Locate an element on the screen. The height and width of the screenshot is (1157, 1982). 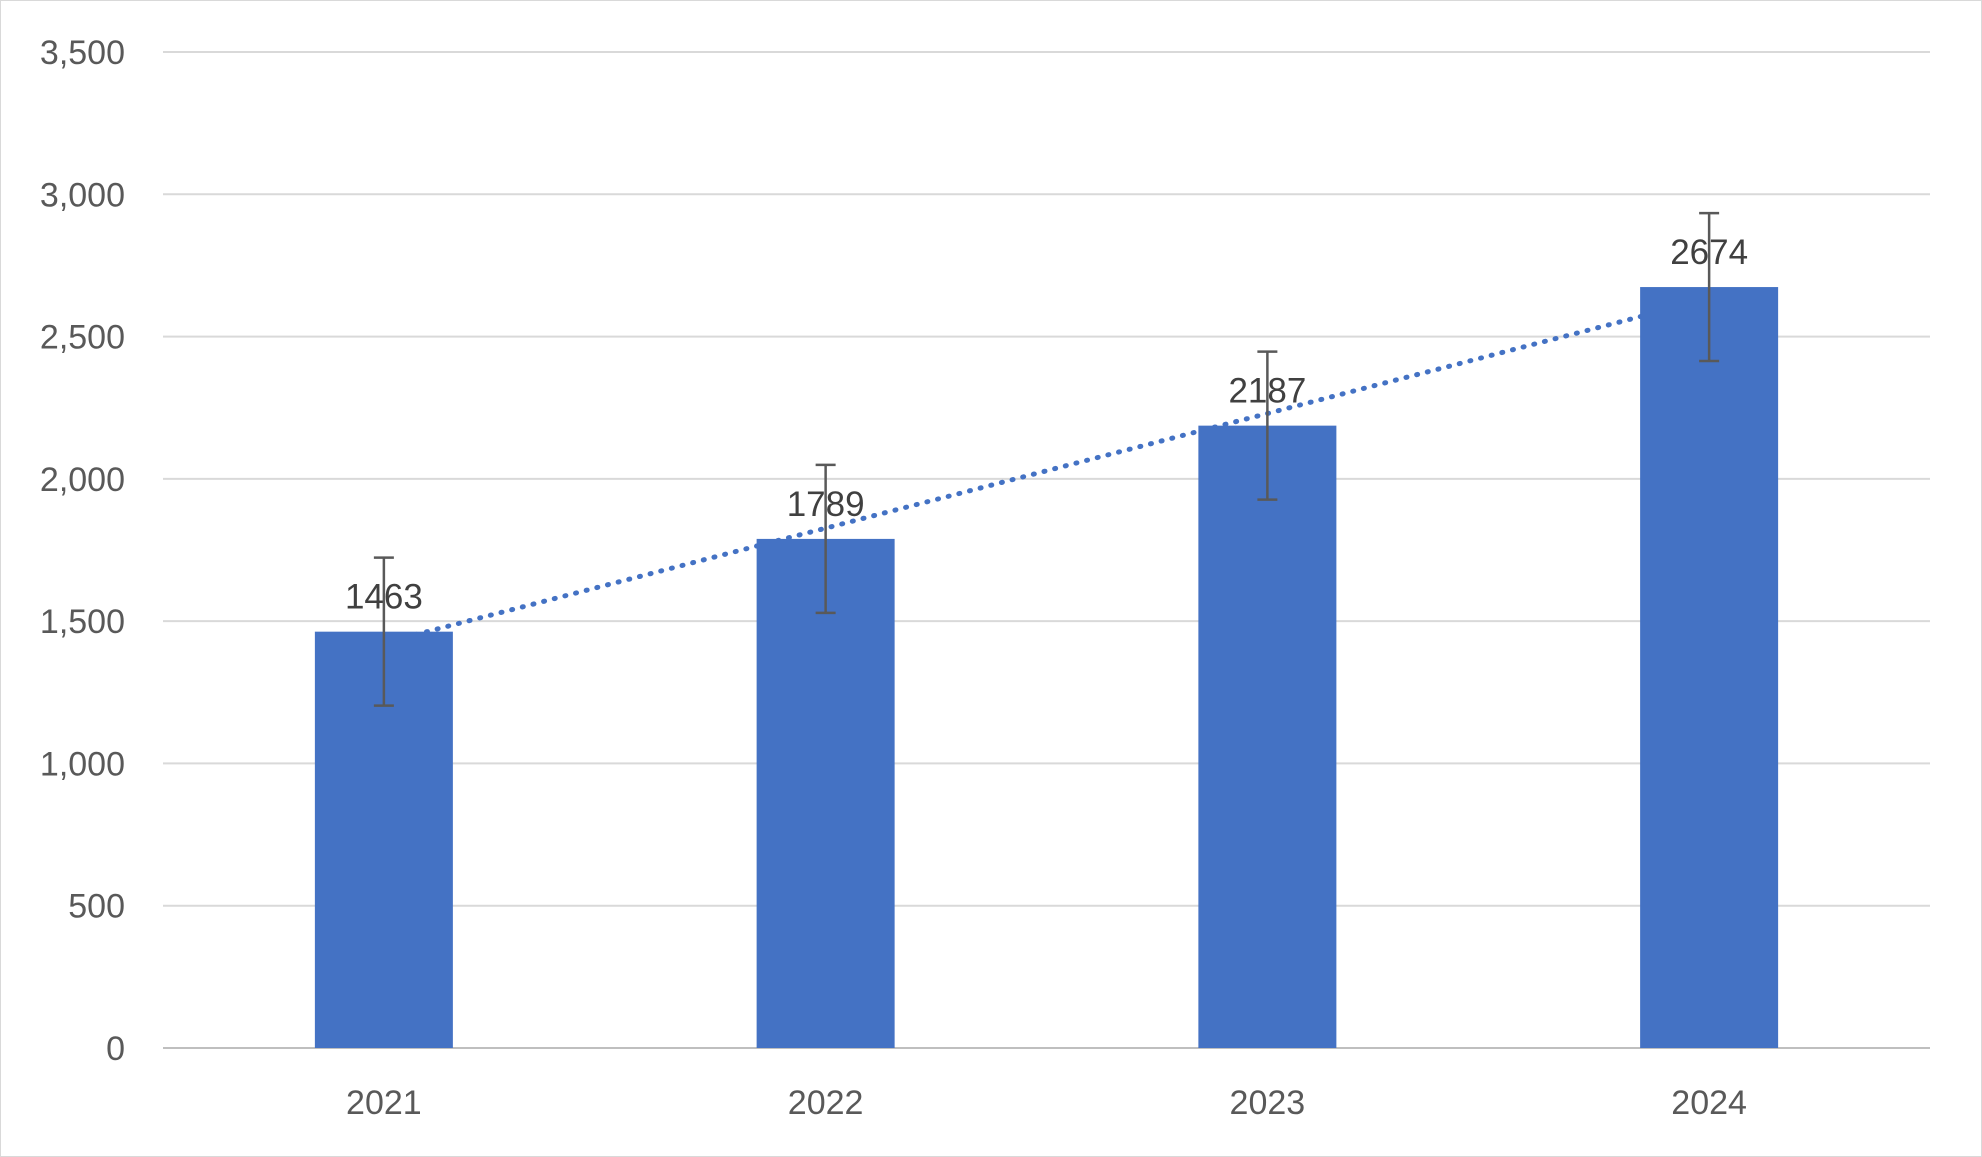
x-axis-tick-labels: 2021 2022 2023 2024 is located at coordinates (1046, 1103).